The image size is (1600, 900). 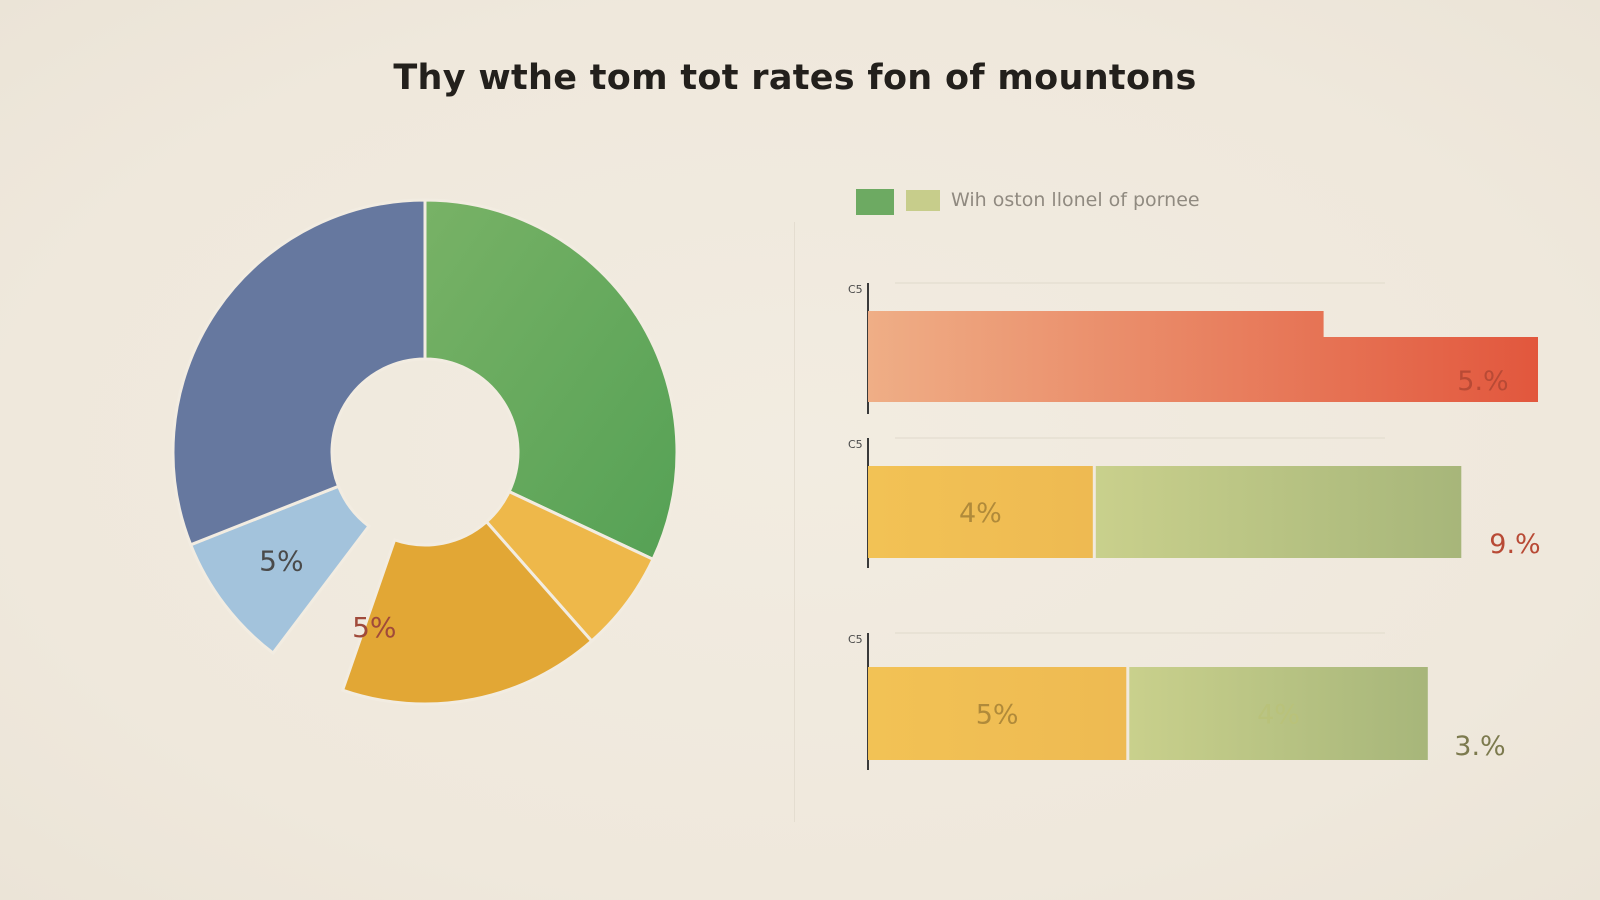 What do you see at coordinates (1482, 381) in the screenshot?
I see `bar-end-label: 5.%` at bounding box center [1482, 381].